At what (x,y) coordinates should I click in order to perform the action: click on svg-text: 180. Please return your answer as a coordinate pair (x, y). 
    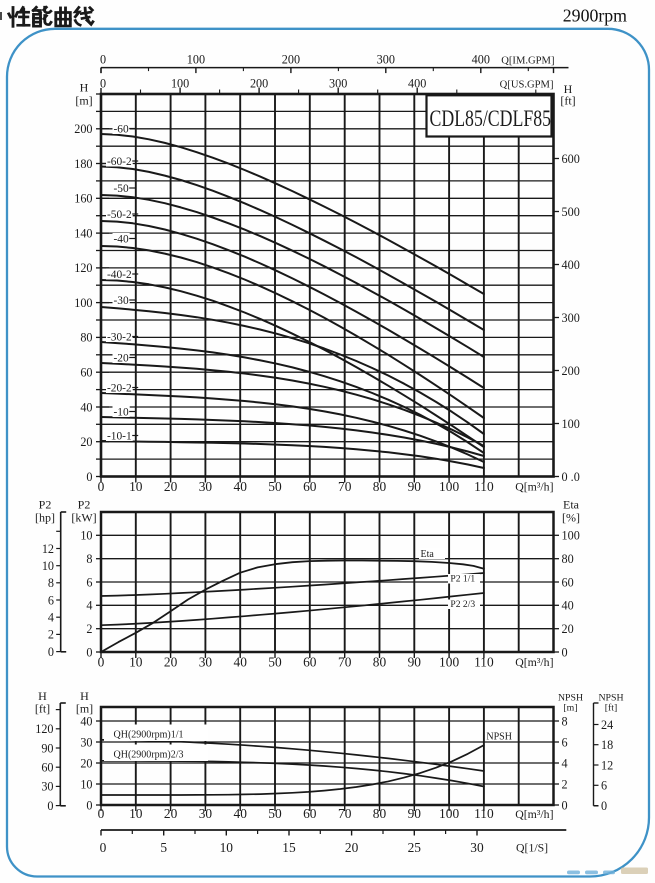
    Looking at the image, I should click on (83, 164).